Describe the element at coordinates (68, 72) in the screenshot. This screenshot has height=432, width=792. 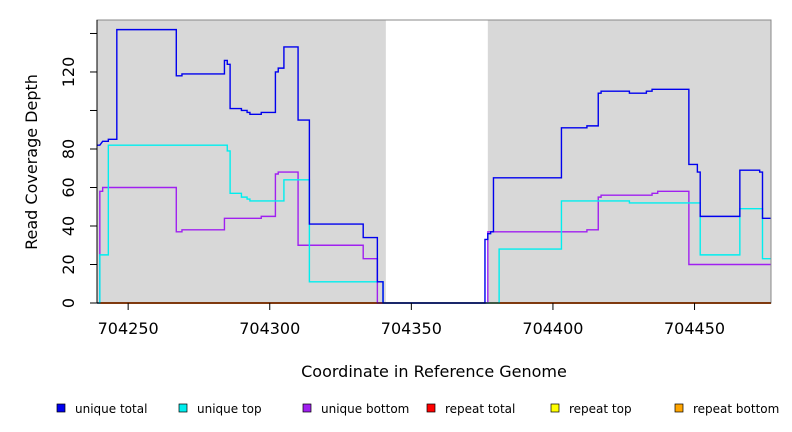
I see `y-tick-label: 120` at that location.